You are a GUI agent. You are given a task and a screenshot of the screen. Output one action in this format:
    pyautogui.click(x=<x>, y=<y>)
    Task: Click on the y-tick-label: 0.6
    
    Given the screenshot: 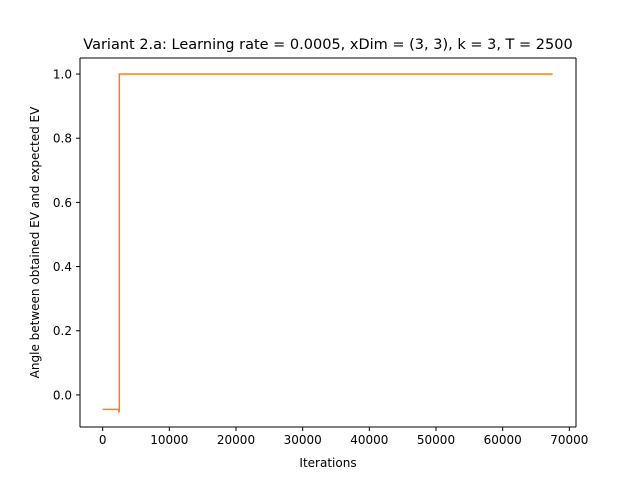 What is the action you would take?
    pyautogui.click(x=62, y=203)
    